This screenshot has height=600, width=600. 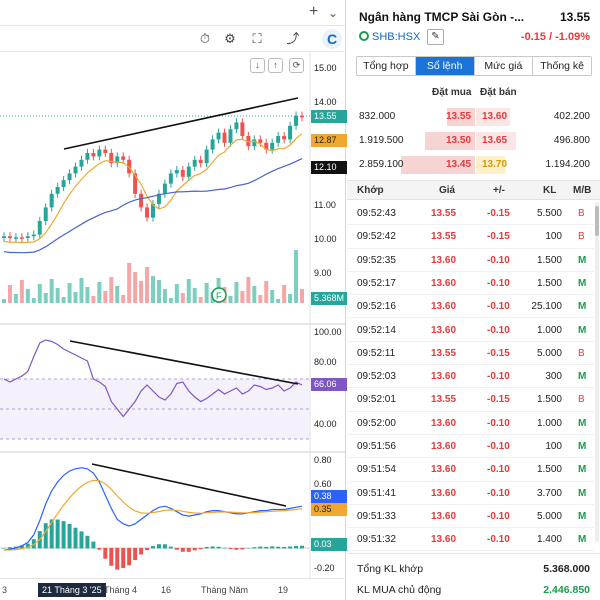 What do you see at coordinates (470, 447) in the screenshot?
I see `trade-row: 09:51:56 13.60 -0.10 100 M` at bounding box center [470, 447].